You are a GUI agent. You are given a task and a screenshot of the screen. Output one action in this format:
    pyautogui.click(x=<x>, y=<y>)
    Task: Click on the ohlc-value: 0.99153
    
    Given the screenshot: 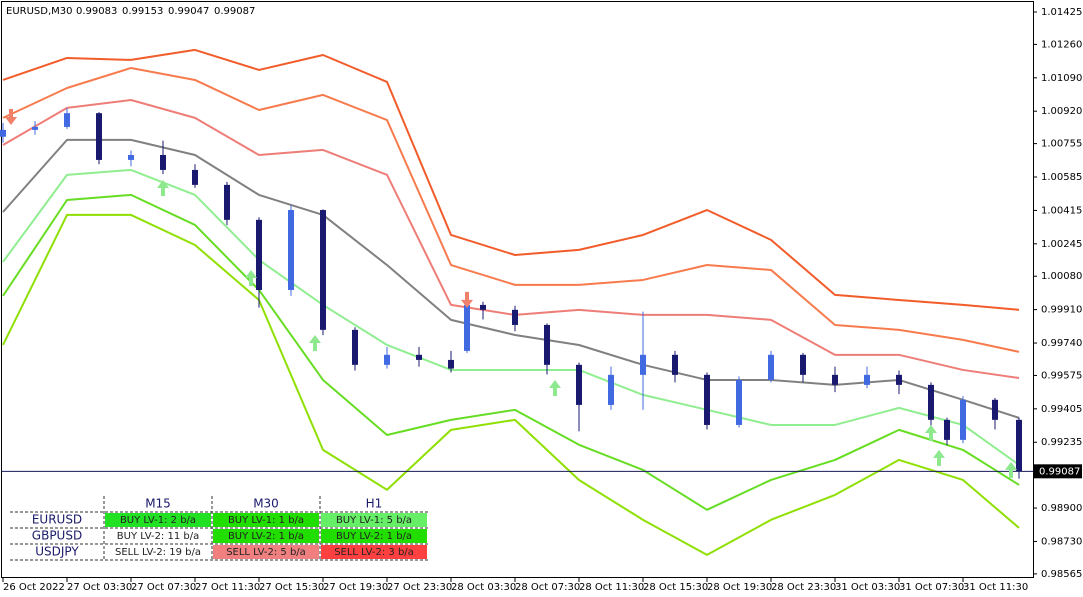 What is the action you would take?
    pyautogui.click(x=142, y=11)
    